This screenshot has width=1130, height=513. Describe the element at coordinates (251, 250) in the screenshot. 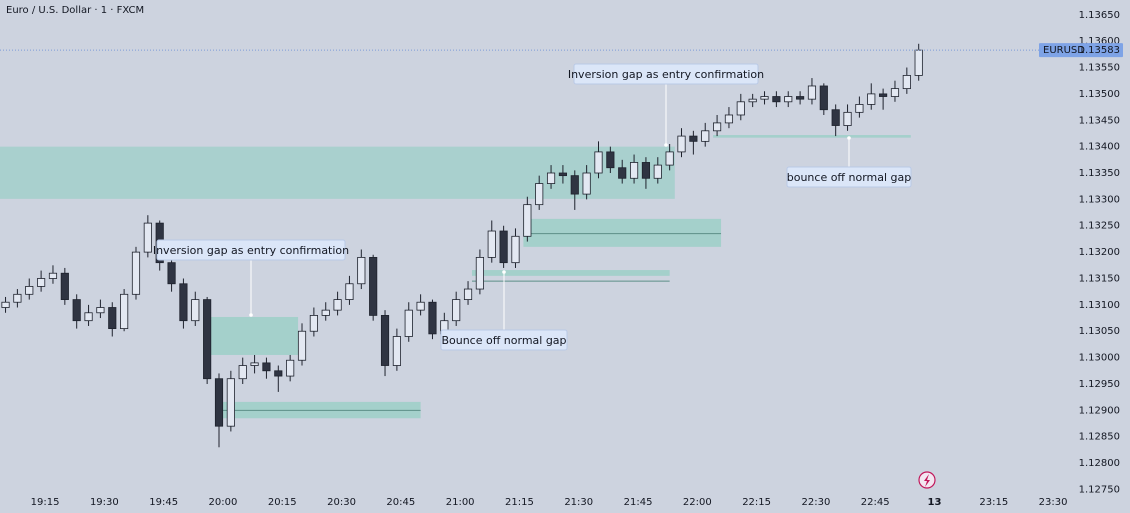

I see `callout-text: Inversion gap as entry confirmation` at that location.